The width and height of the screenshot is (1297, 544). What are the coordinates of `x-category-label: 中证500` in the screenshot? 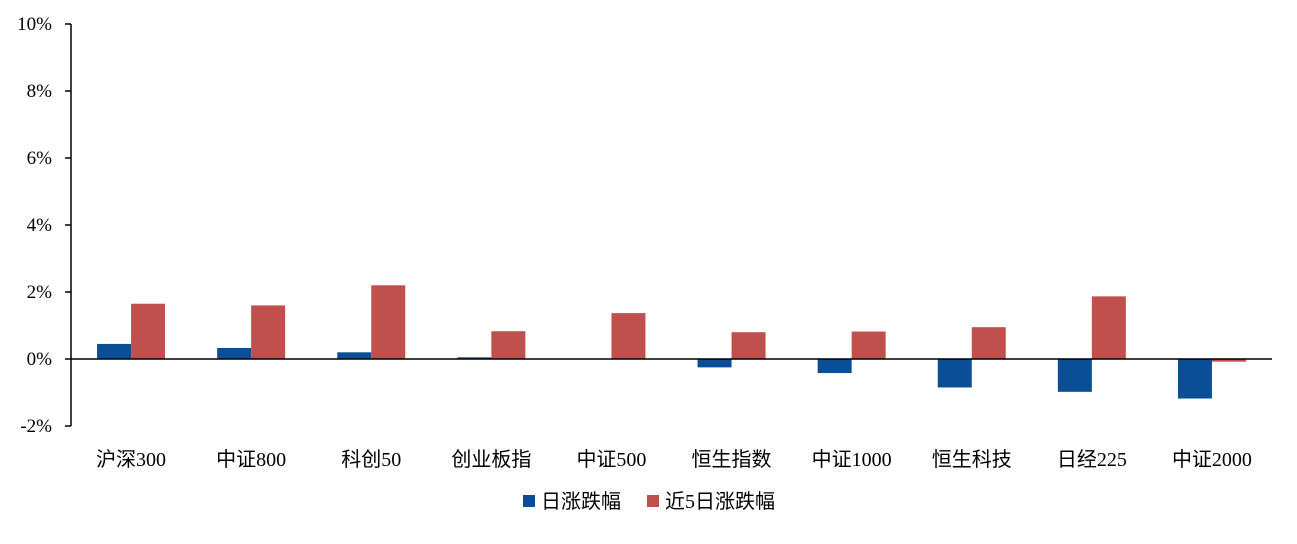 It's located at (611, 459).